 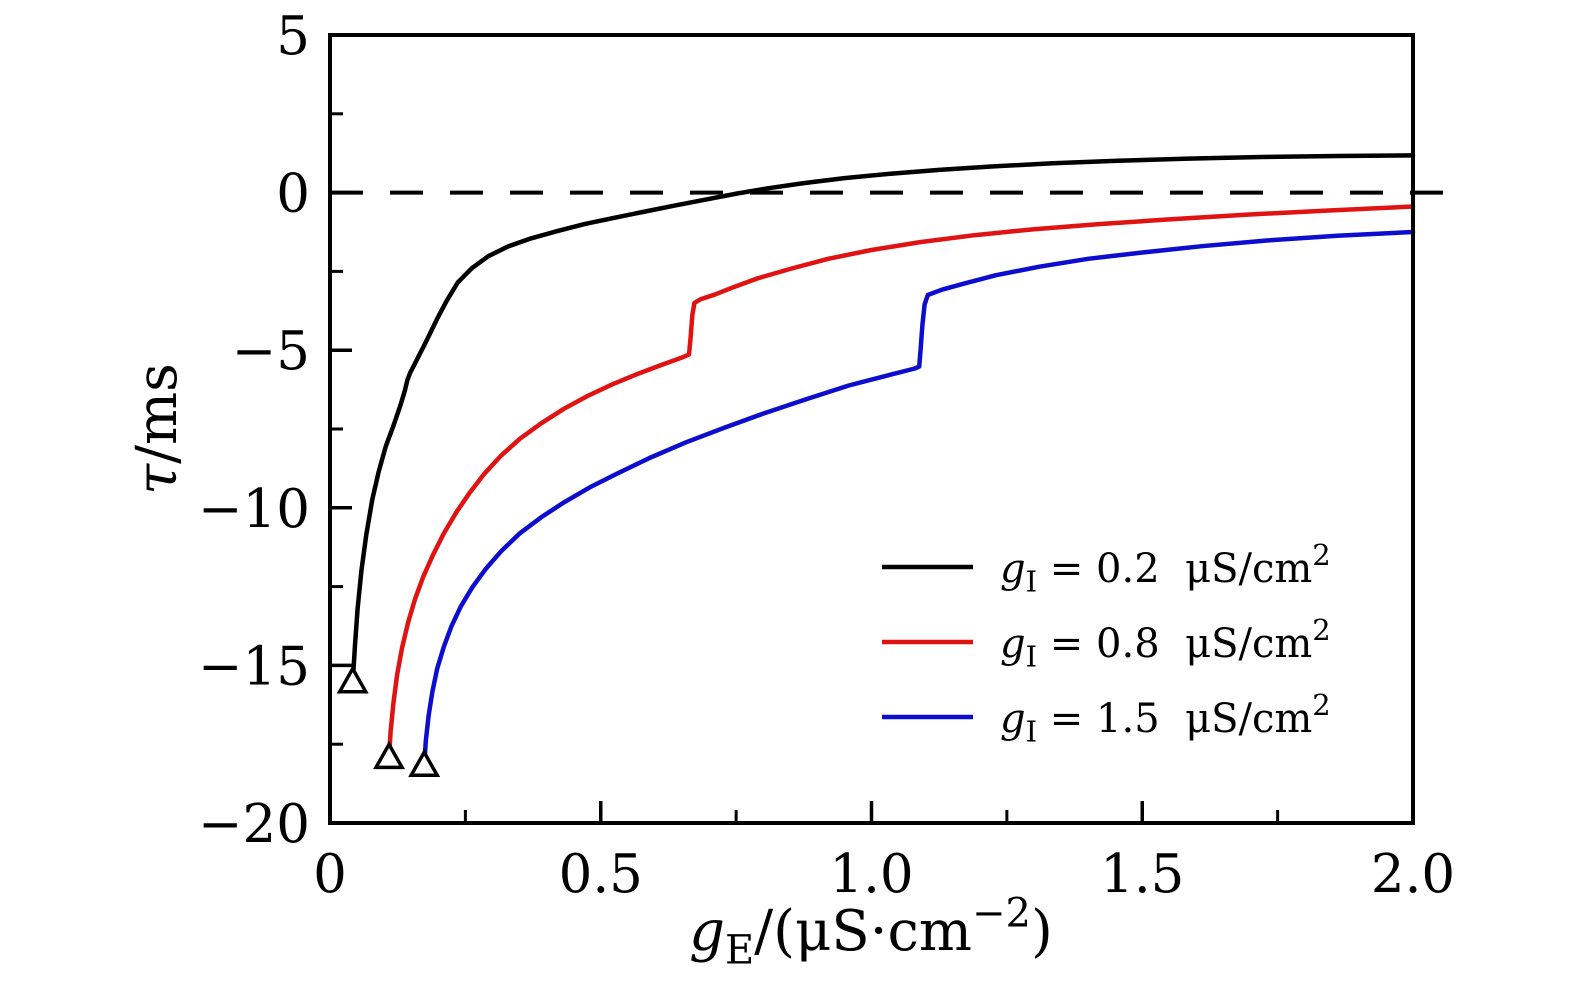 What do you see at coordinates (1165, 718) in the screenshot?
I see `legend-label-gI-1.5: gI = 1.5 μS/cm2` at bounding box center [1165, 718].